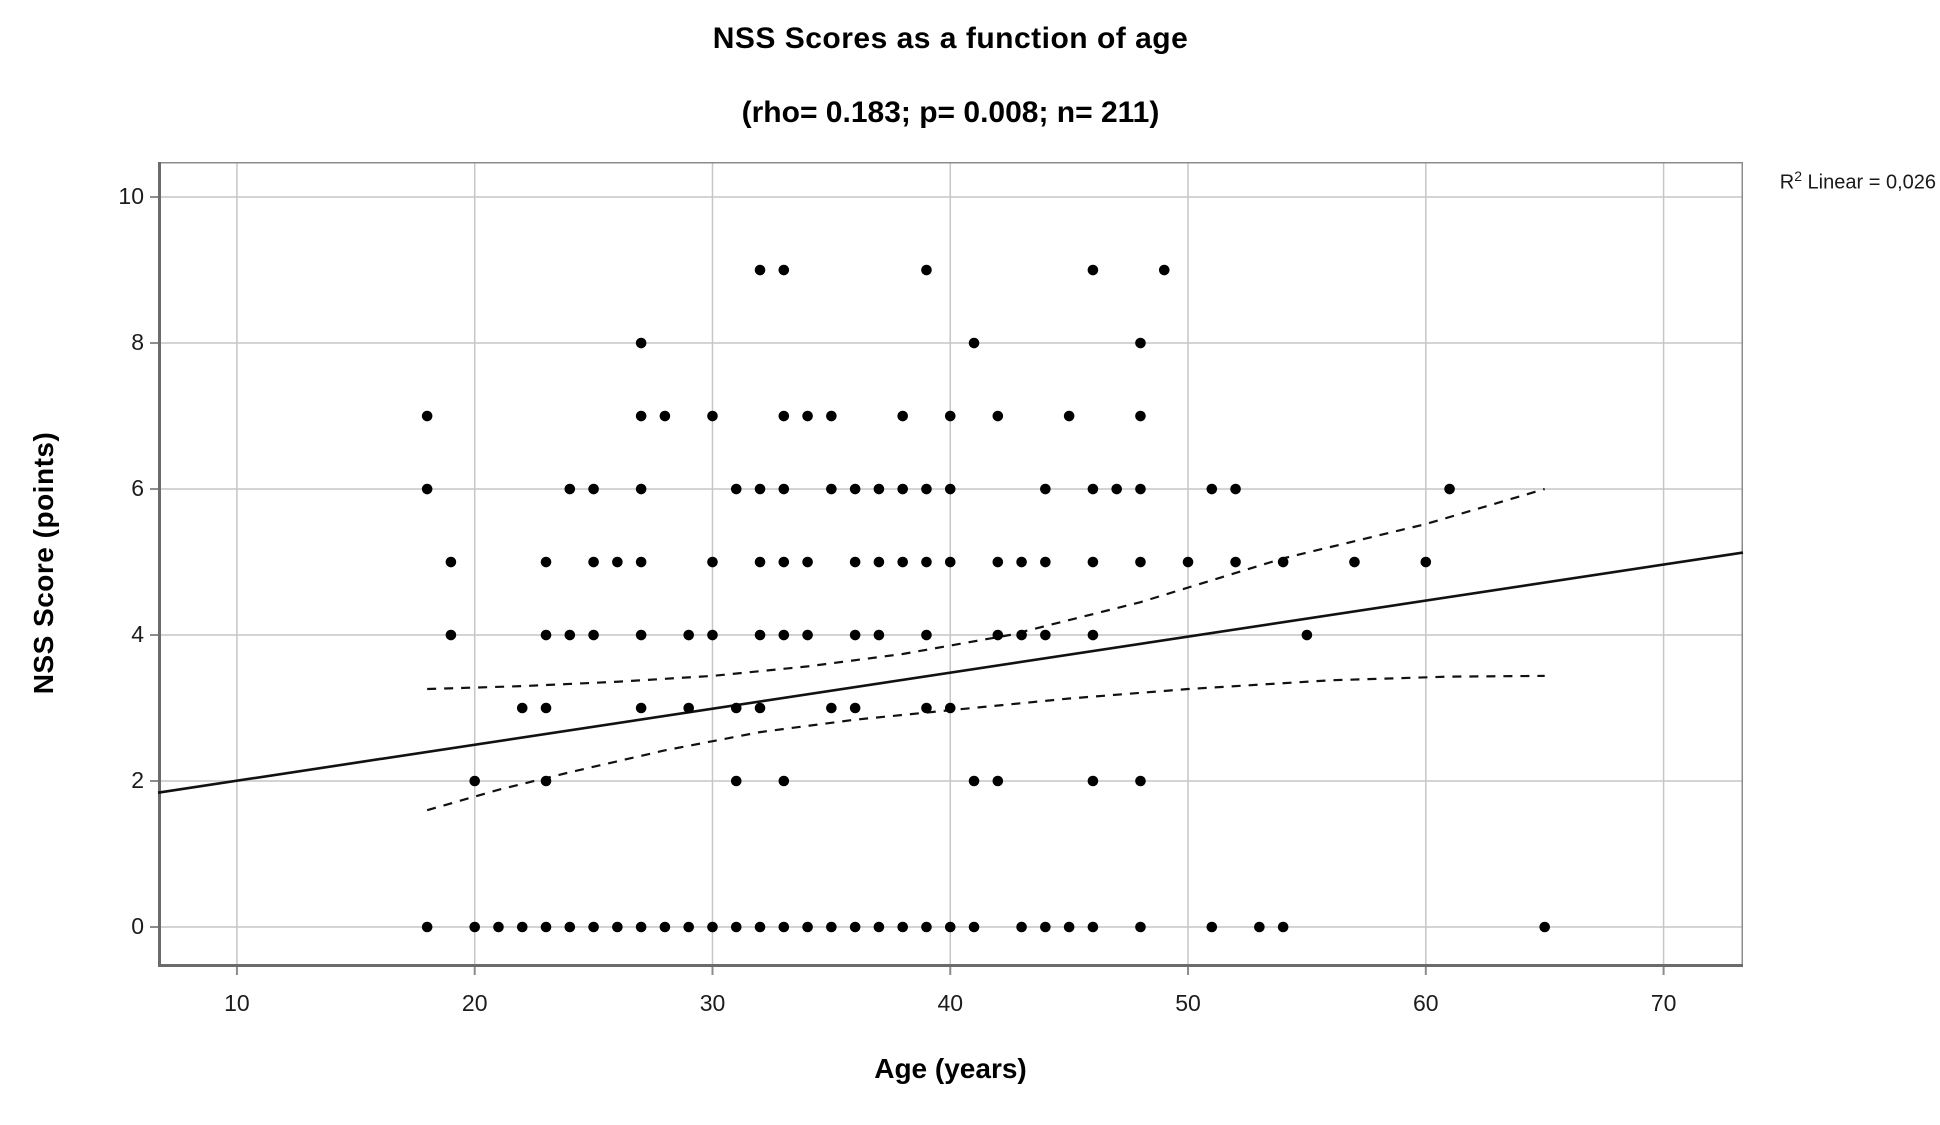 The width and height of the screenshot is (1940, 1125). I want to click on x-tick-label: 60, so click(1426, 1003).